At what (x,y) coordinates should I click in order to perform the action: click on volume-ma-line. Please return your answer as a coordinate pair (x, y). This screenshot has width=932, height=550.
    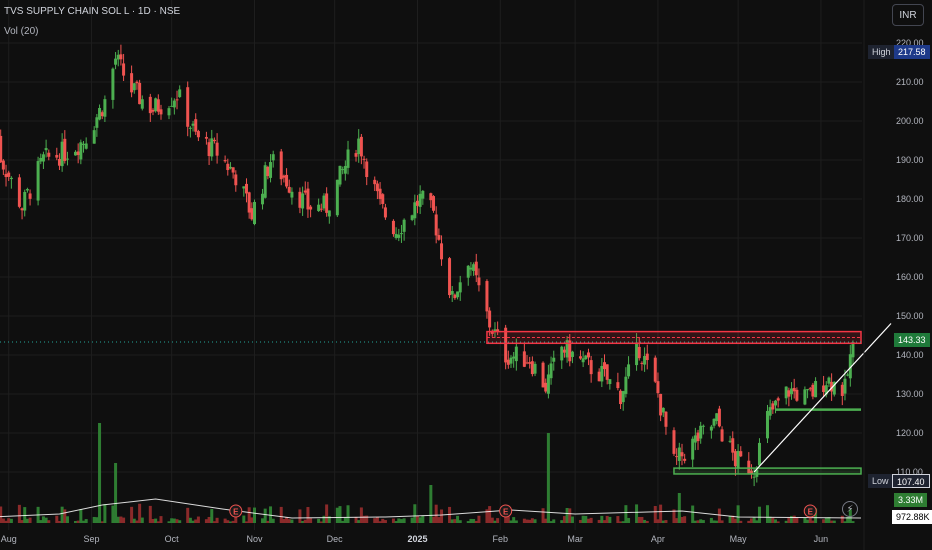
    Looking at the image, I should click on (431, 508).